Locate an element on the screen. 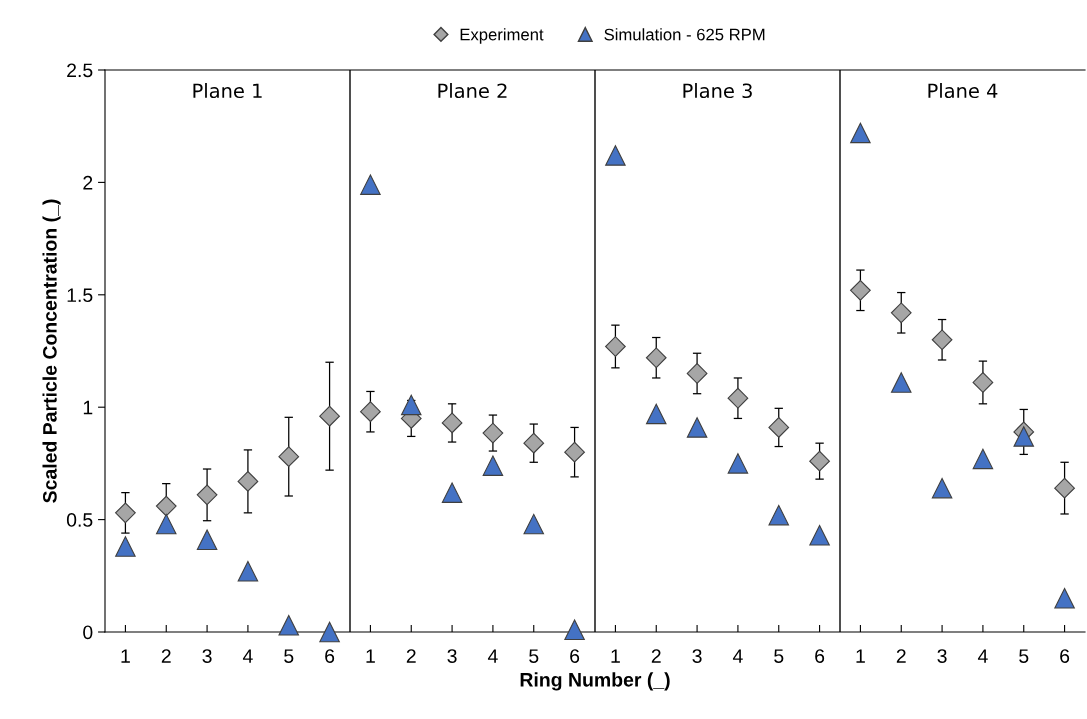 The width and height of the screenshot is (1087, 719). y-tick-label: 2 is located at coordinates (88, 182).